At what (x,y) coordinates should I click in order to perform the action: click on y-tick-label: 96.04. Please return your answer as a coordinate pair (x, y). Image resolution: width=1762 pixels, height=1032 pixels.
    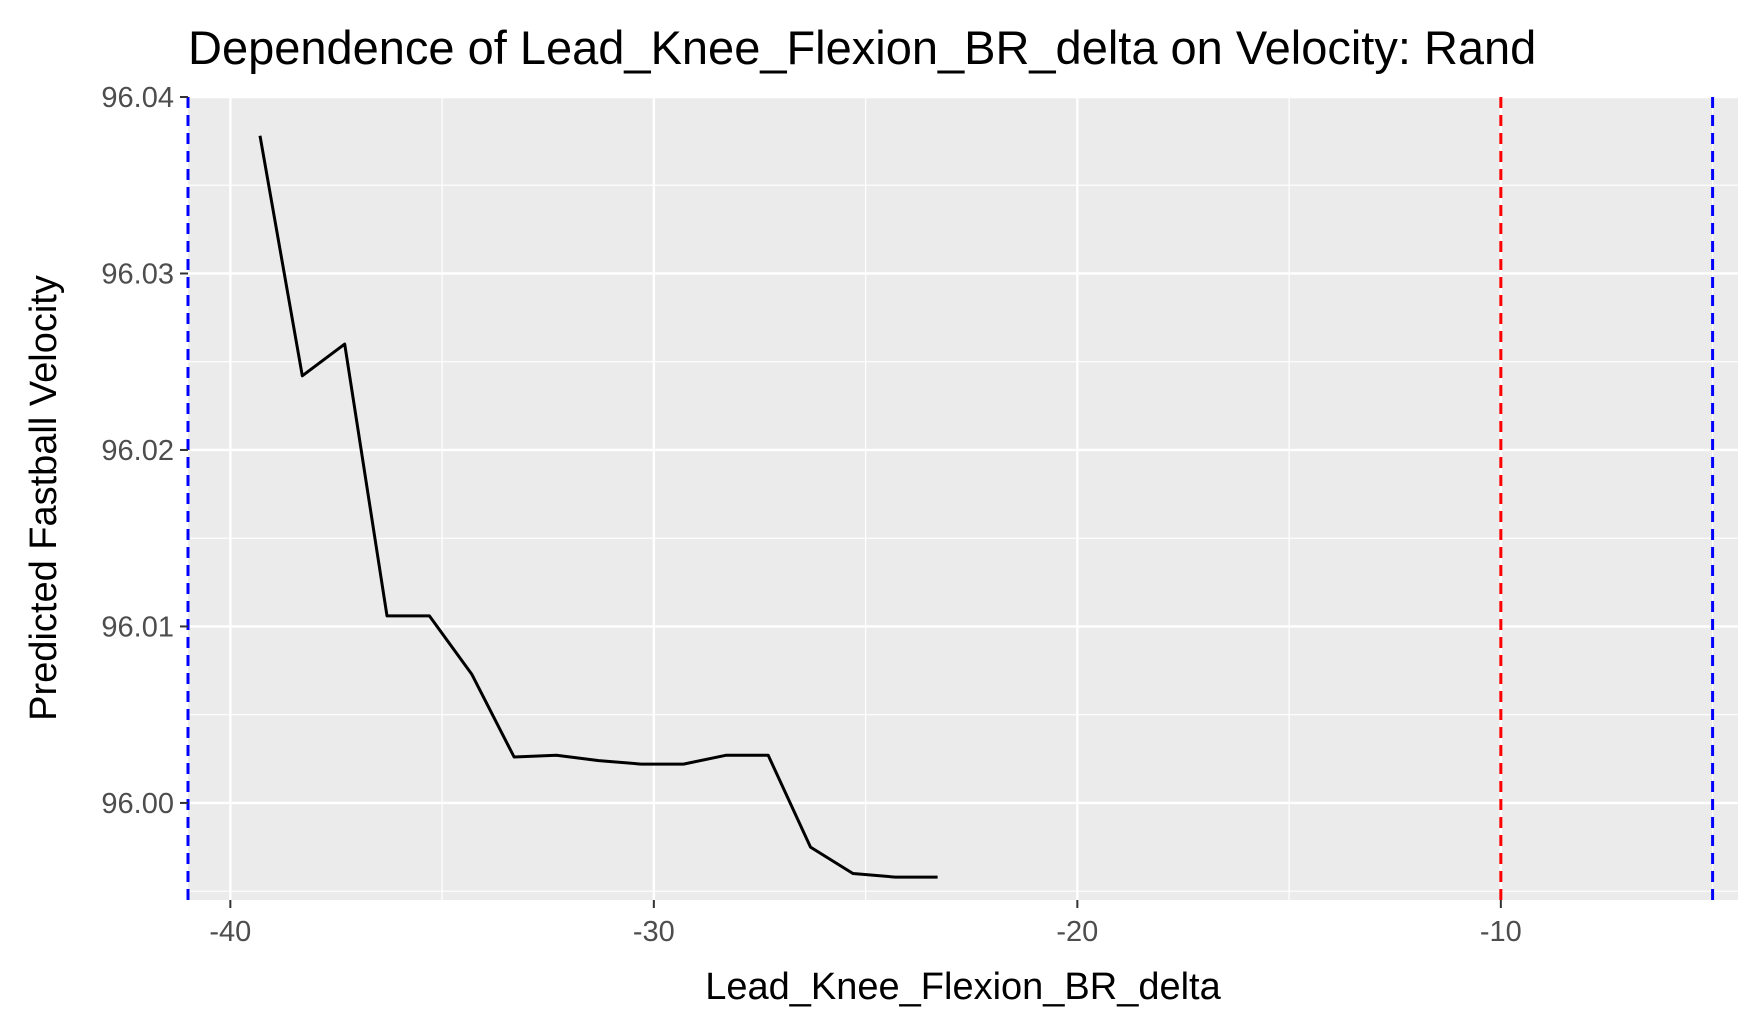
    Looking at the image, I should click on (137, 98).